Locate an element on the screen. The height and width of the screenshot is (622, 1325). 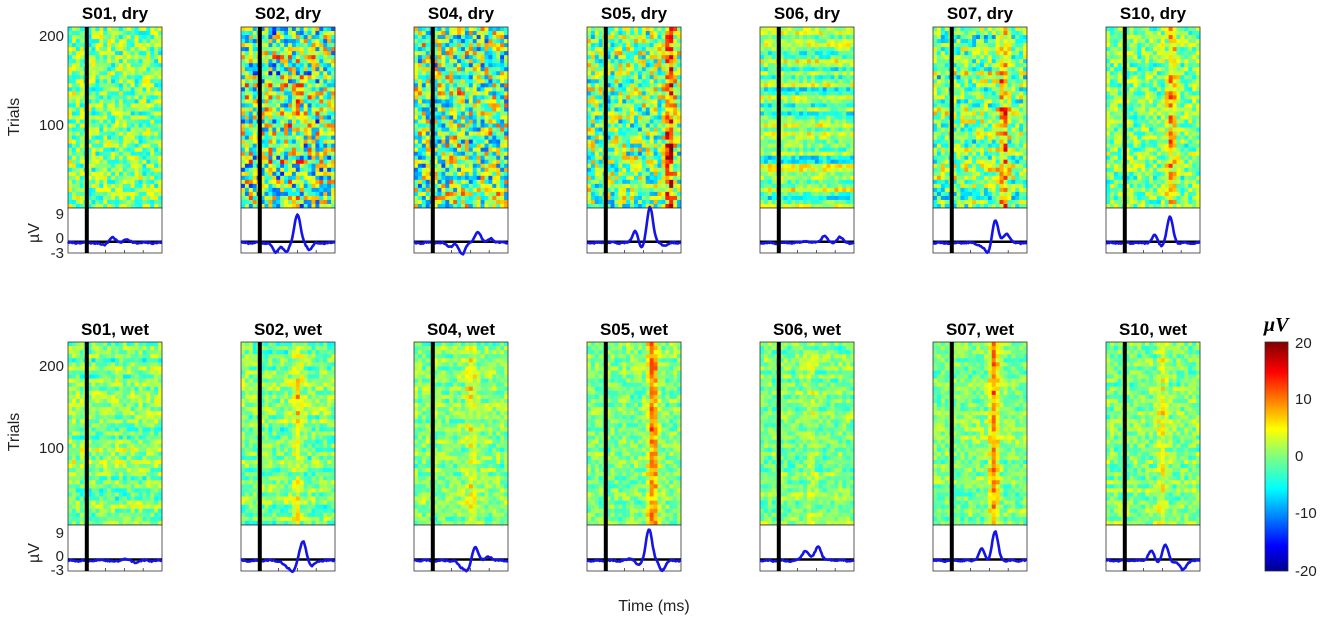
panel-s02-dry: S02, dry is located at coordinates (288, 129).